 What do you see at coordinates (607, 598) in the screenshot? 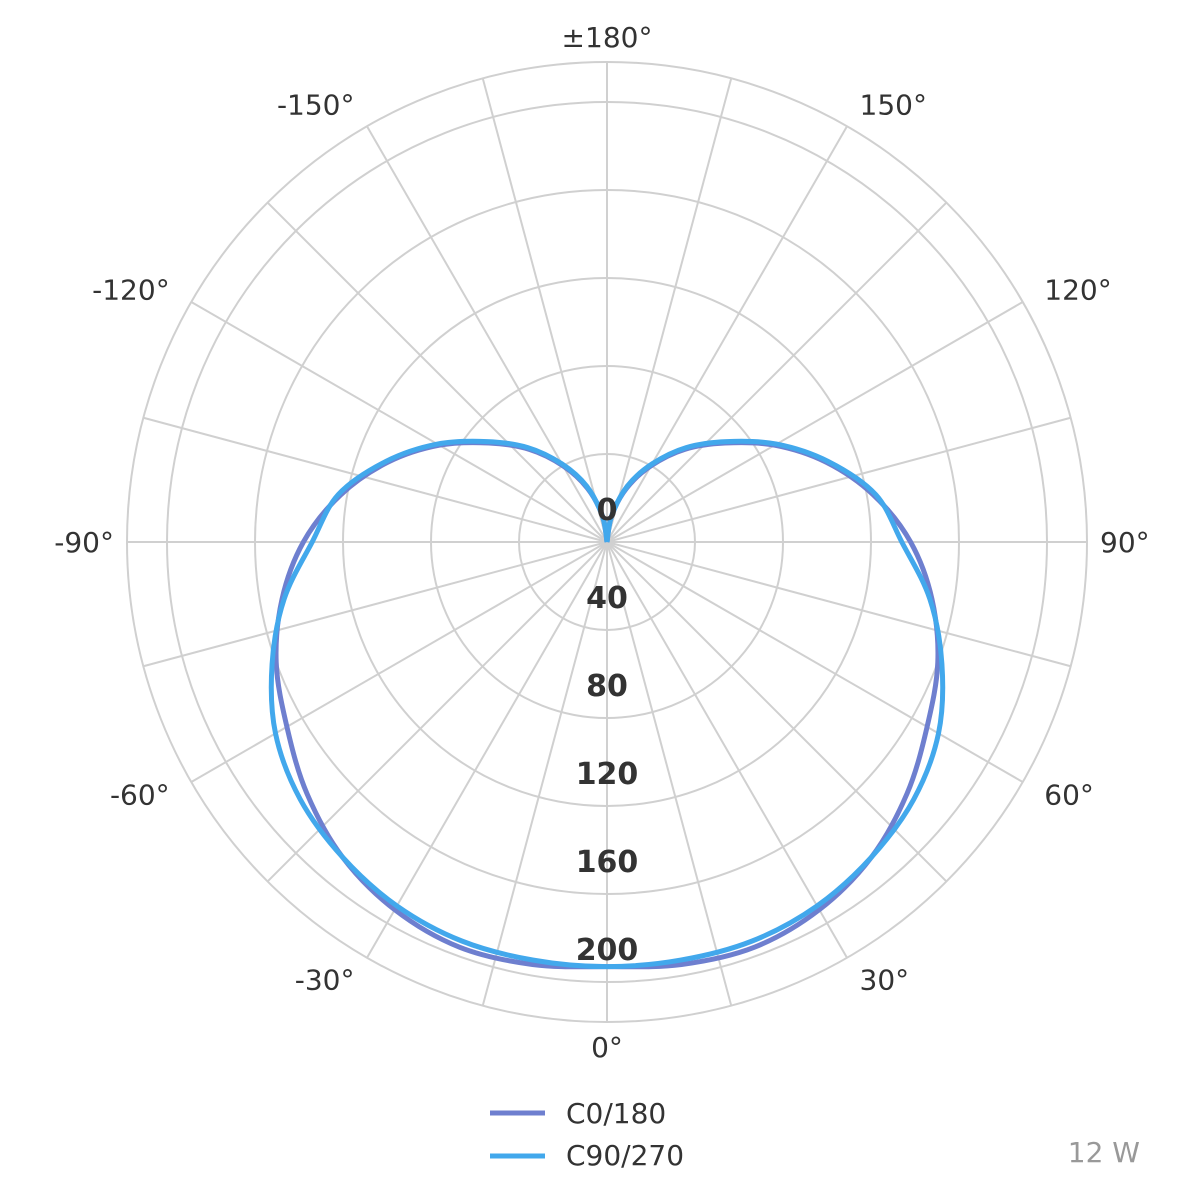
I see `radial-tick-label: 40` at bounding box center [607, 598].